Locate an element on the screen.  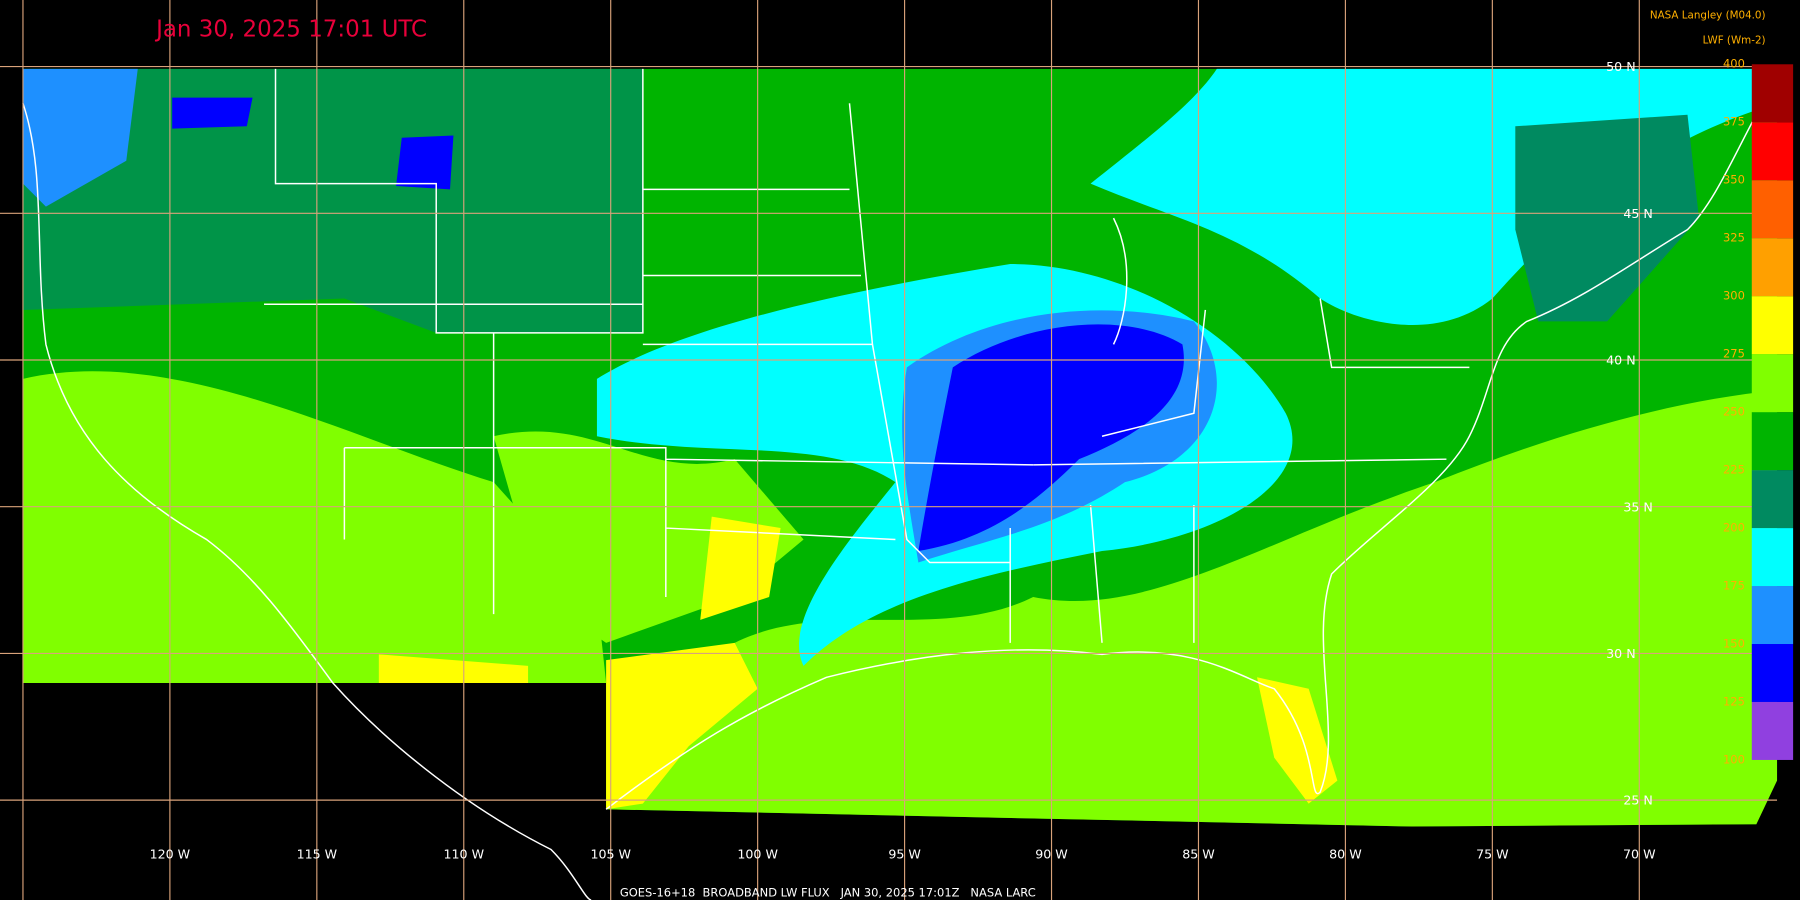
credit: NASA Langley (M04.0) is located at coordinates (1708, 15).